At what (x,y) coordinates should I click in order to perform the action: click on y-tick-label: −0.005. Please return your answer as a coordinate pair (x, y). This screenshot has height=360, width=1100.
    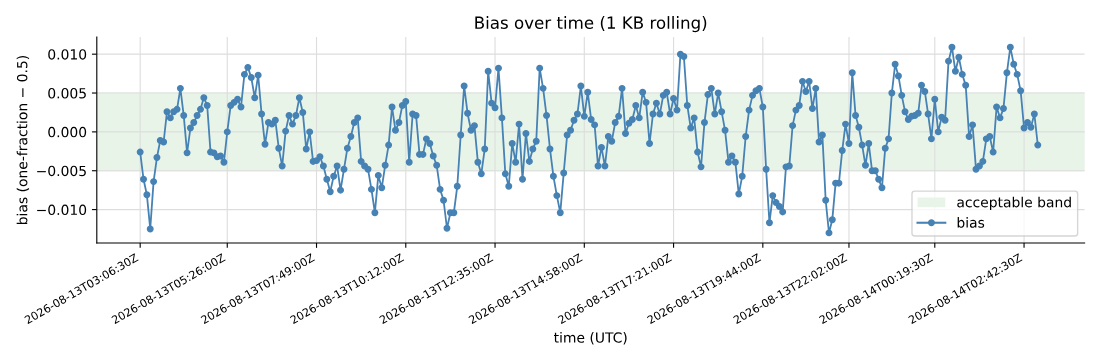
    Looking at the image, I should click on (61, 171).